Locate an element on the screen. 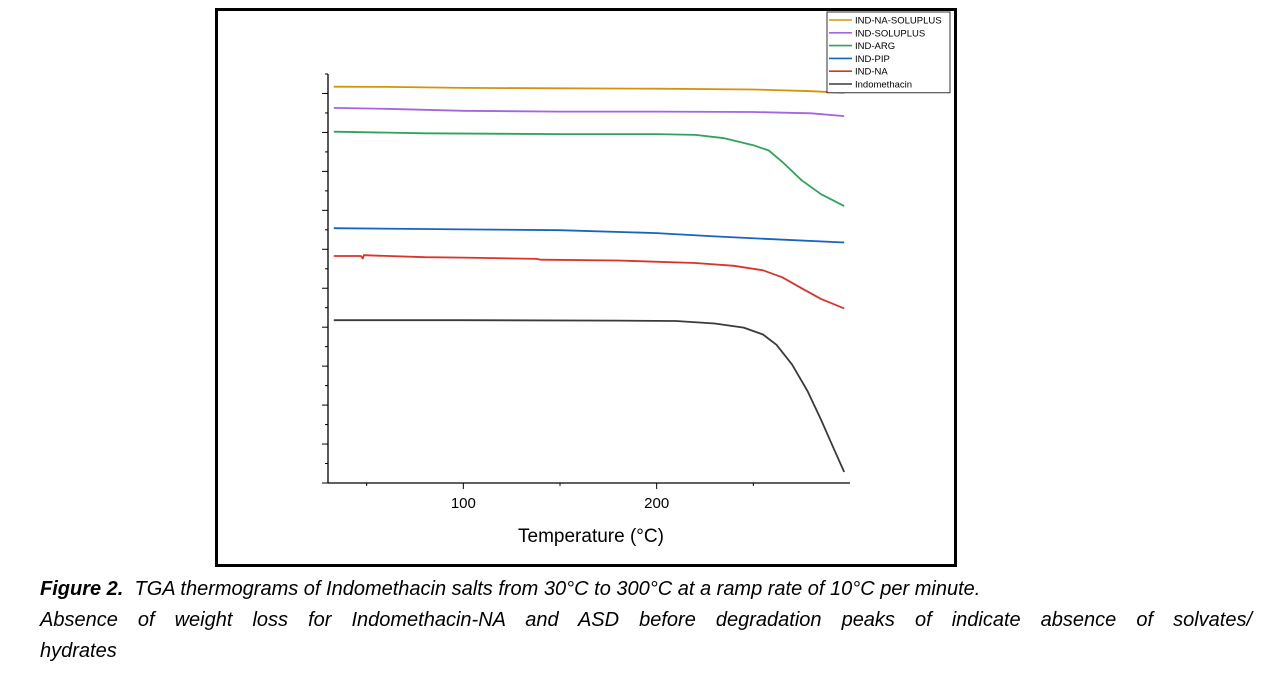  legend-label: IND-PIP is located at coordinates (872, 59).